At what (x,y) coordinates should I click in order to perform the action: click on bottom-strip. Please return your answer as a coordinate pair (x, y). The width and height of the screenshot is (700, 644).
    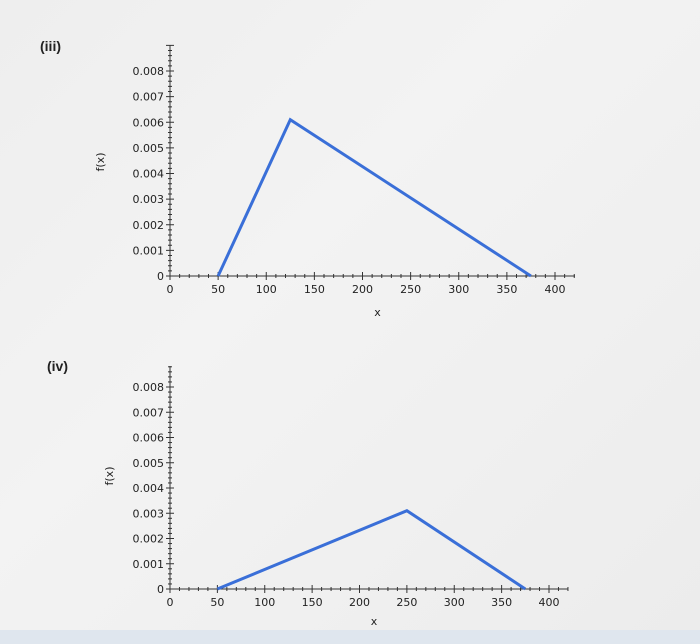
    Looking at the image, I should click on (350, 637).